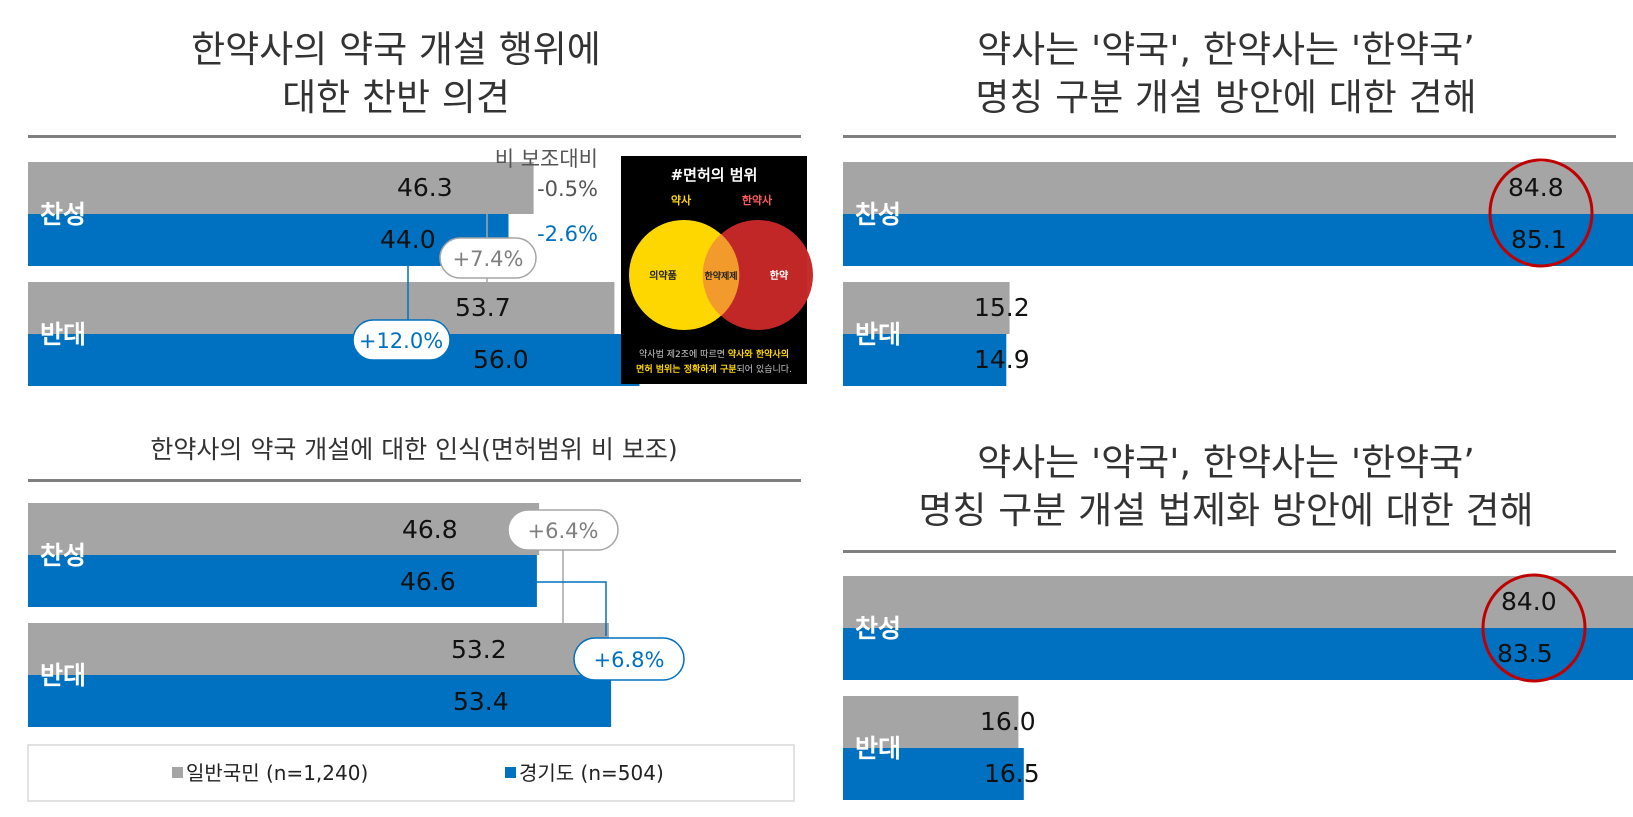 The height and width of the screenshot is (817, 1633). I want to click on chart2-bar-general-agree, so click(284, 529).